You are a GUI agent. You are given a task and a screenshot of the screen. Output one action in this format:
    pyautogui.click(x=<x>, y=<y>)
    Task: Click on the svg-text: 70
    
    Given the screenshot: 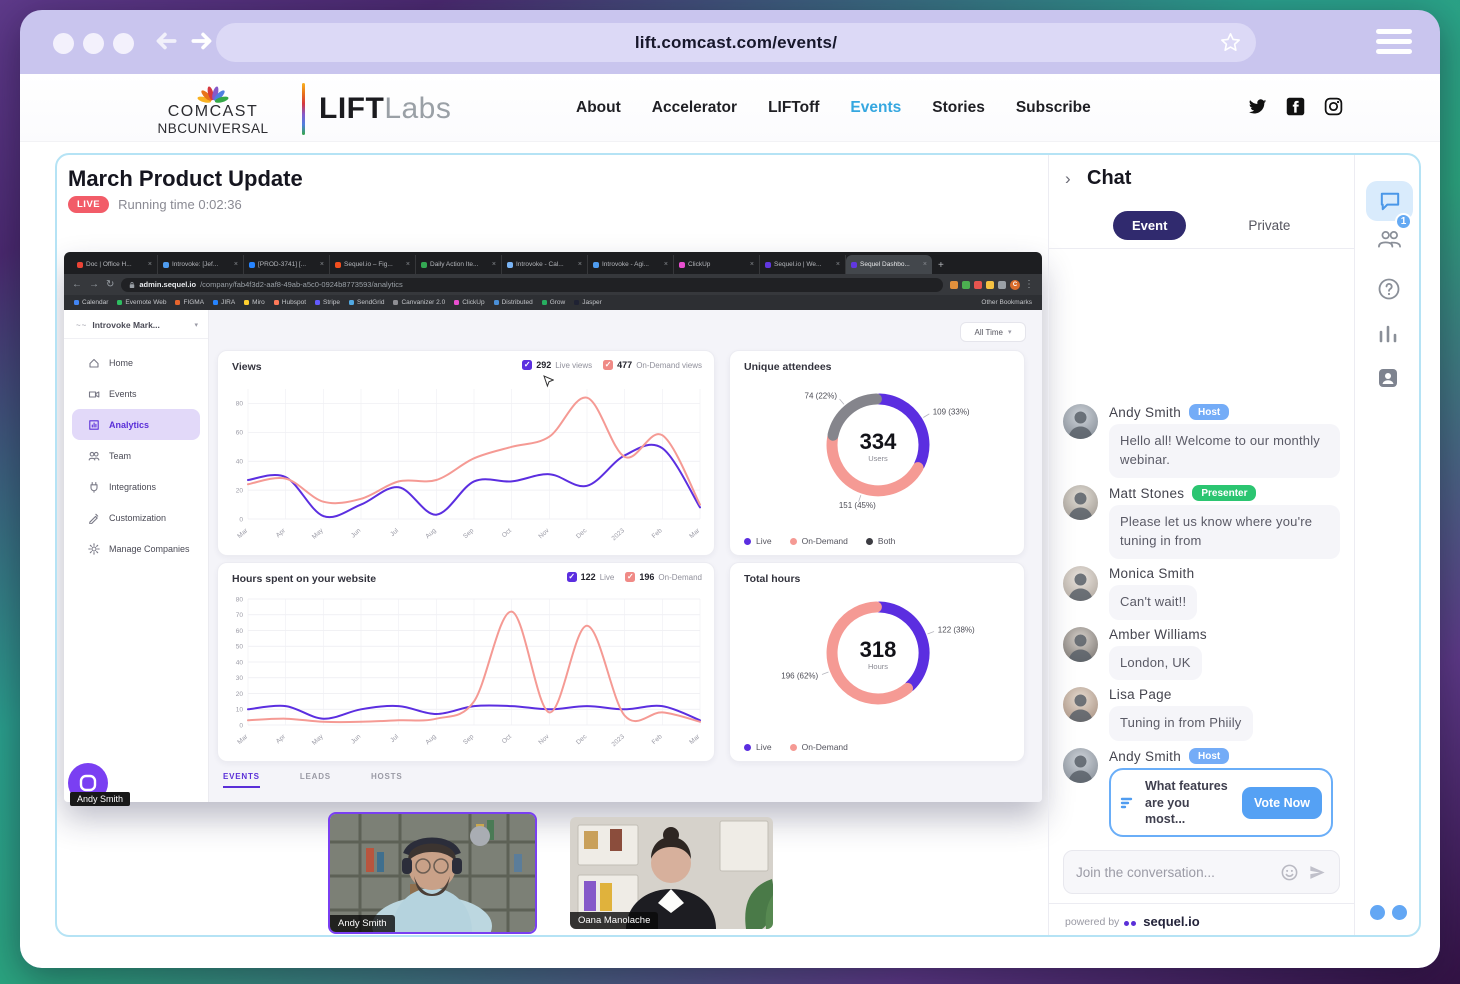 What is the action you would take?
    pyautogui.click(x=240, y=615)
    